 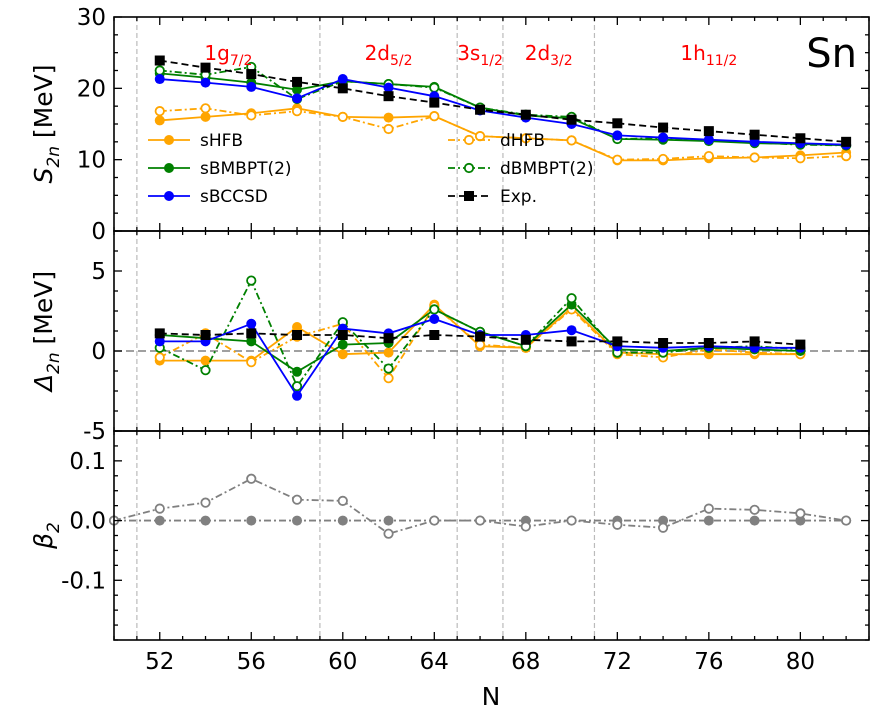 I want to click on x-tick-label: 80, so click(x=800, y=662).